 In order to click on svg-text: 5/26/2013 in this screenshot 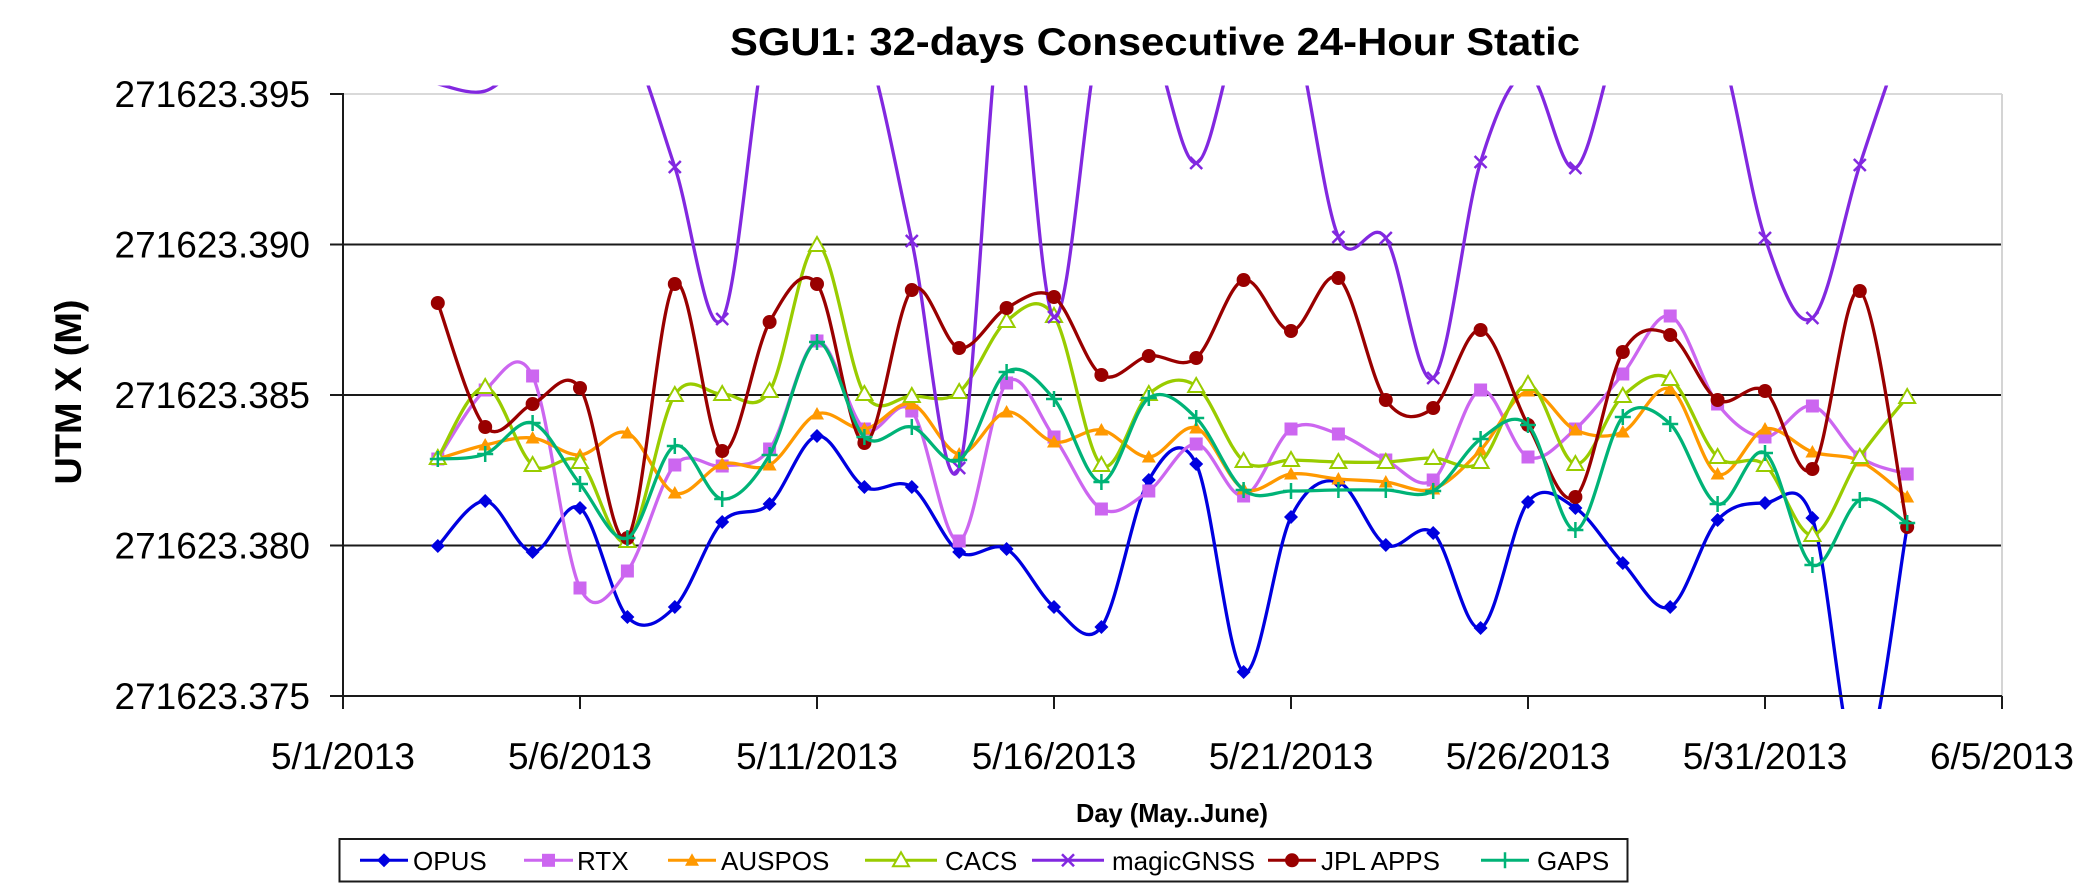, I will do `click(1528, 756)`.